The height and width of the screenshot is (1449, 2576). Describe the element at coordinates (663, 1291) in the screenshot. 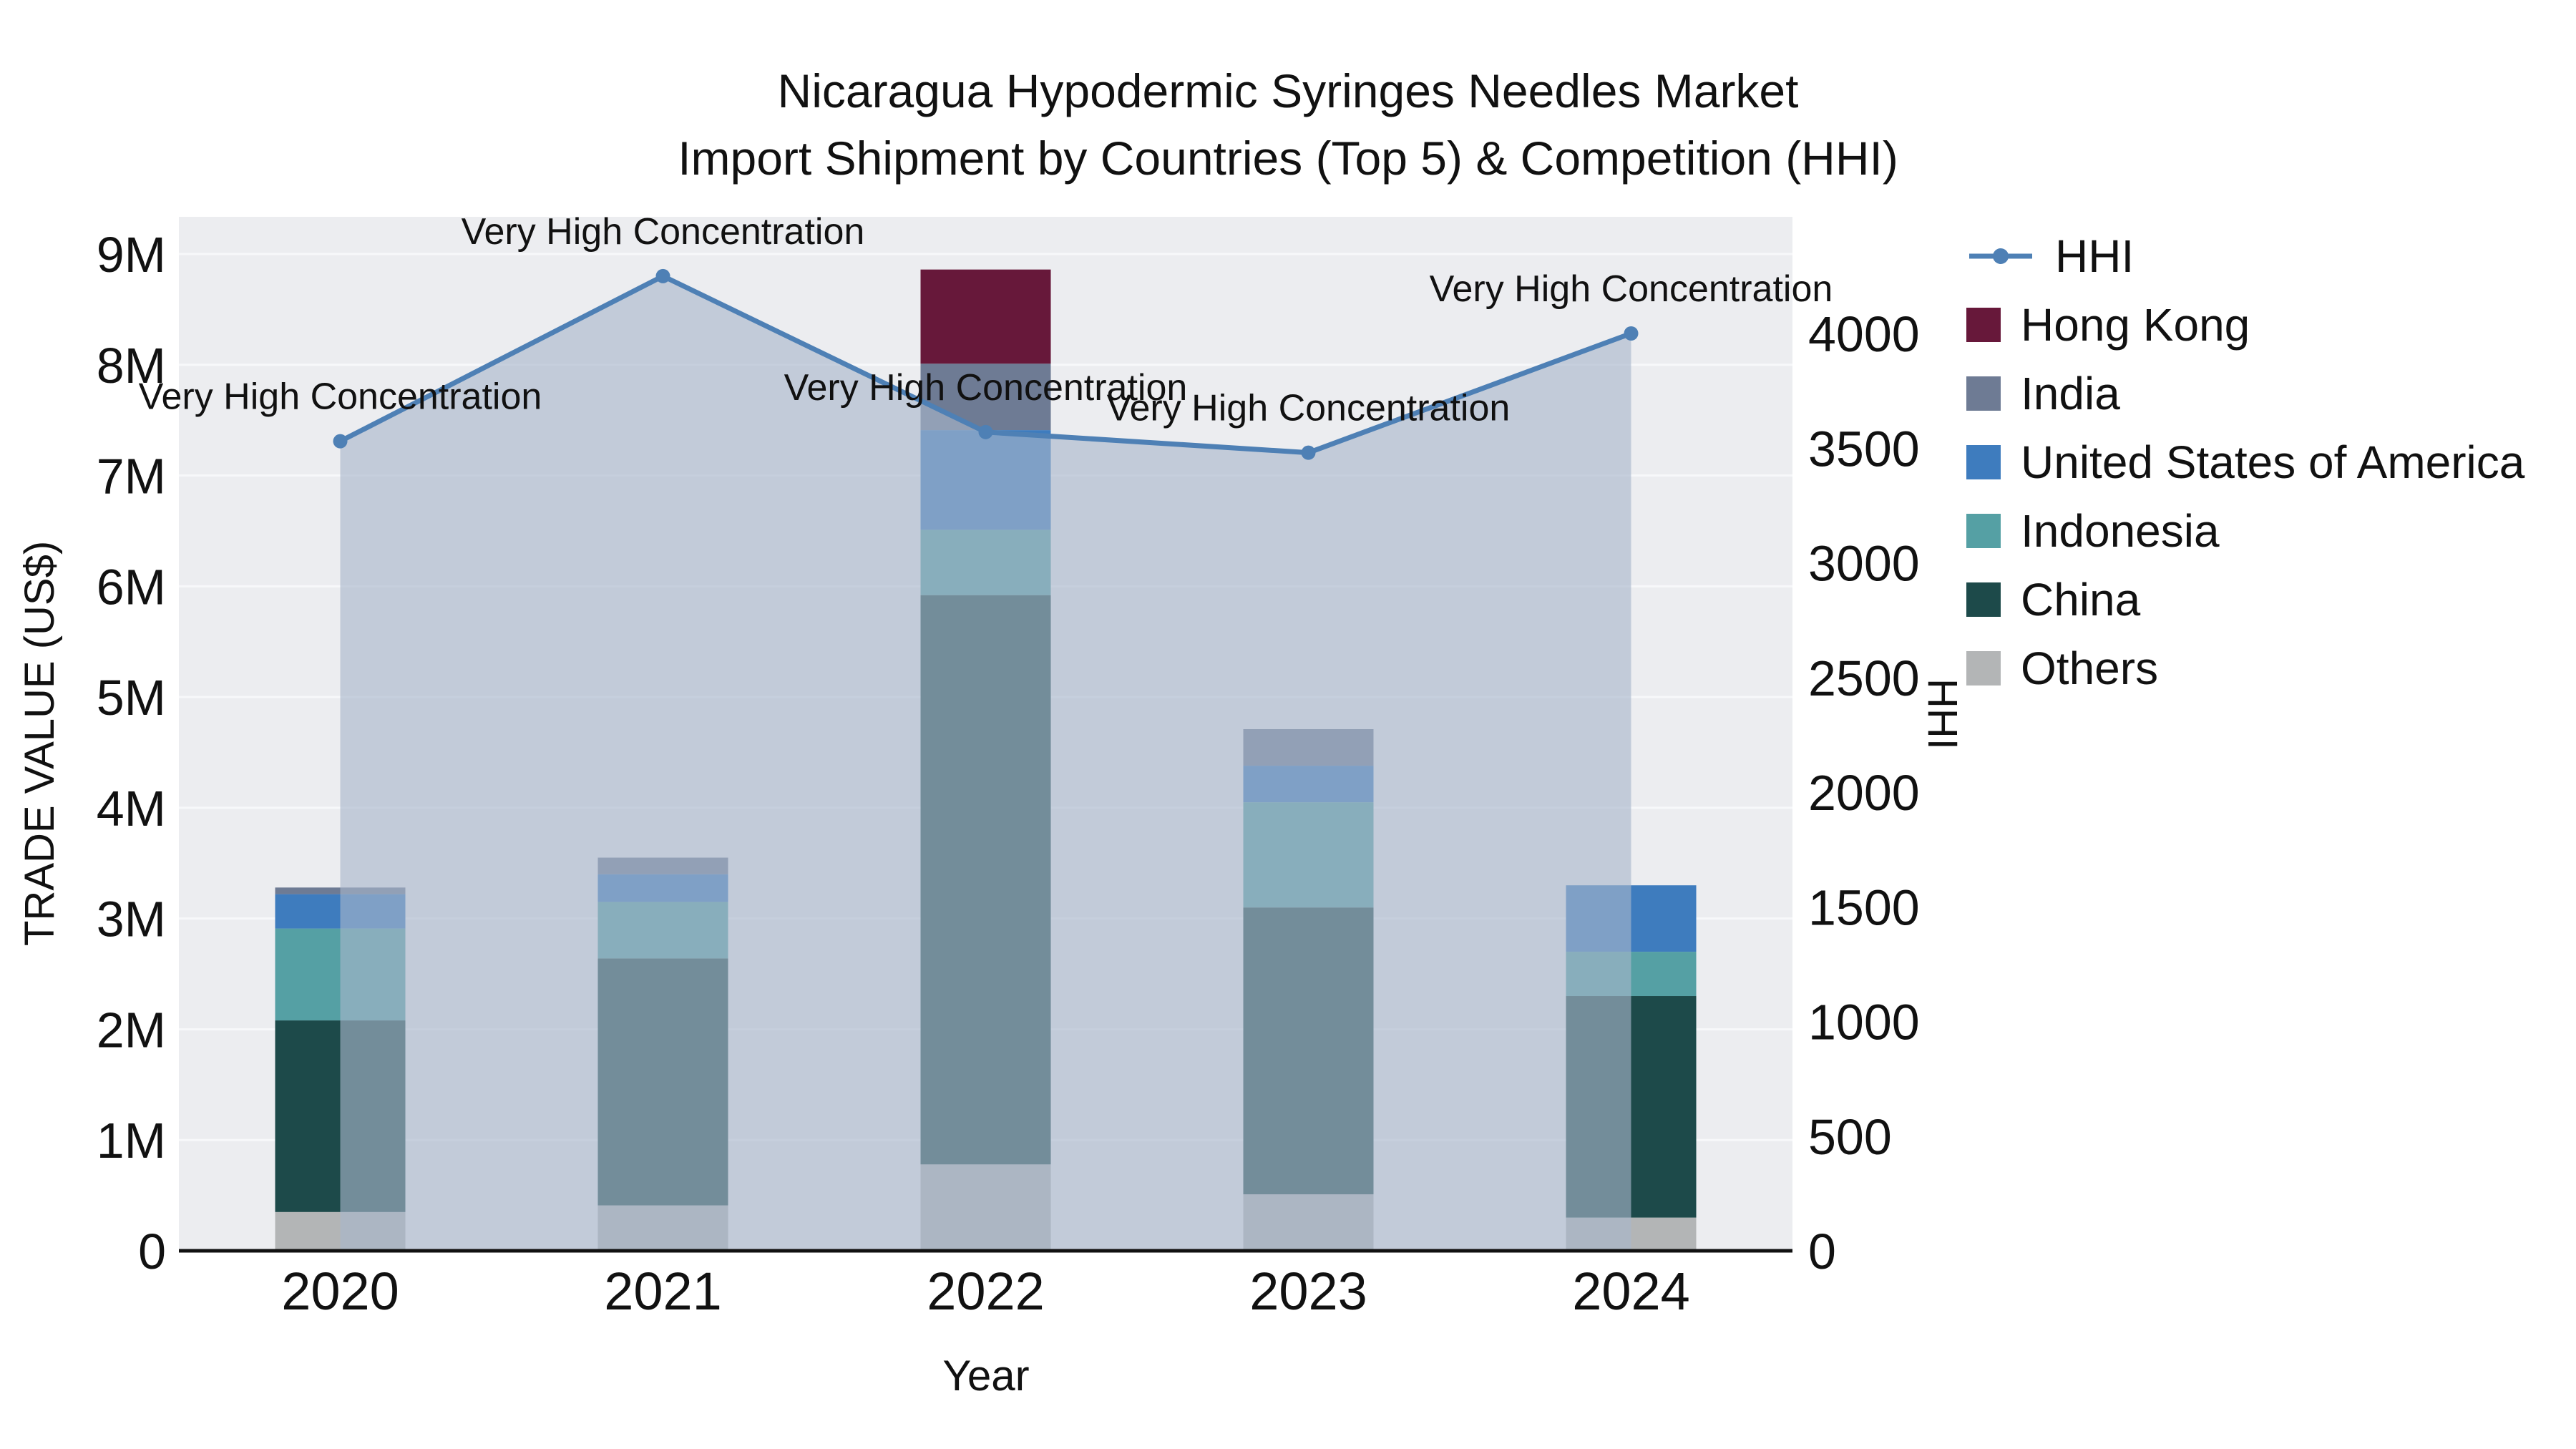

I see `x-tick-label: 2021` at that location.